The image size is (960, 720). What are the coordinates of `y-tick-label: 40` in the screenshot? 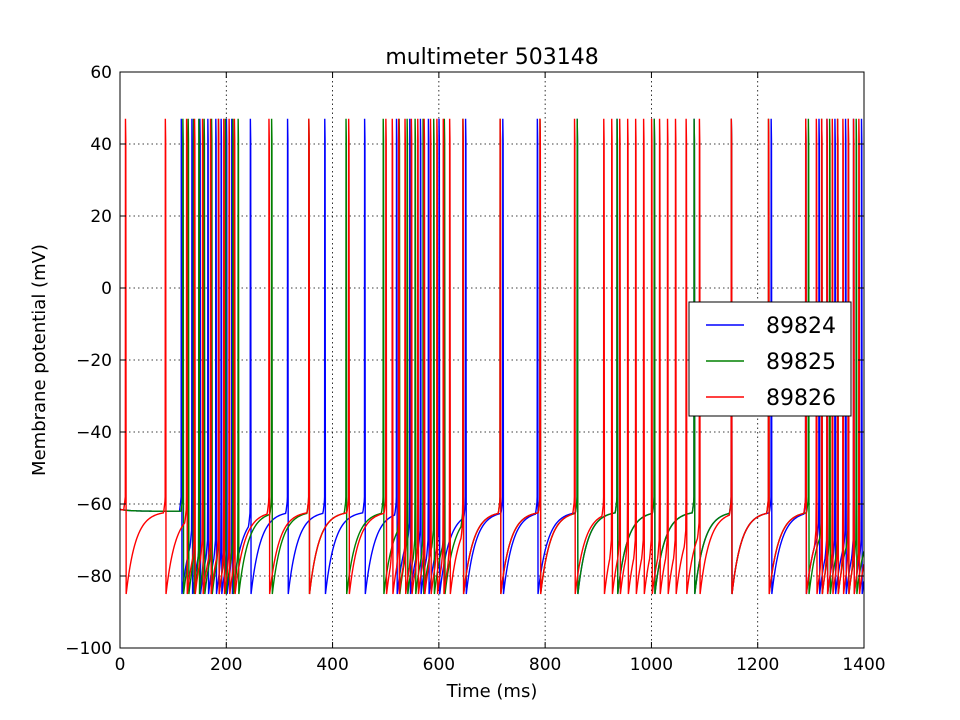 It's located at (101, 145).